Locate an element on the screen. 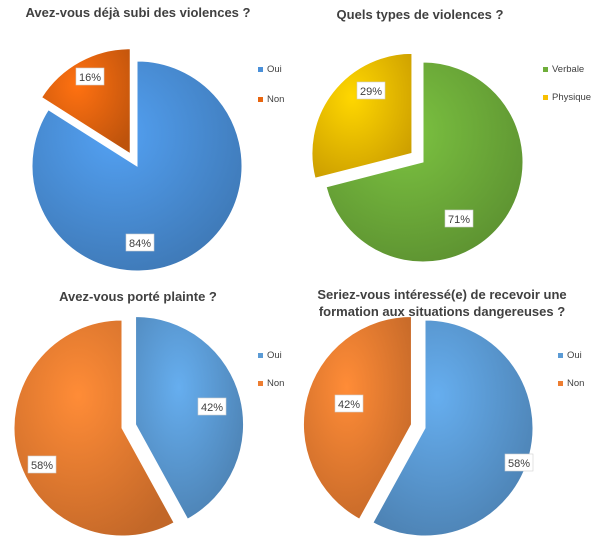 The height and width of the screenshot is (547, 600). data-label: 84% is located at coordinates (140, 242).